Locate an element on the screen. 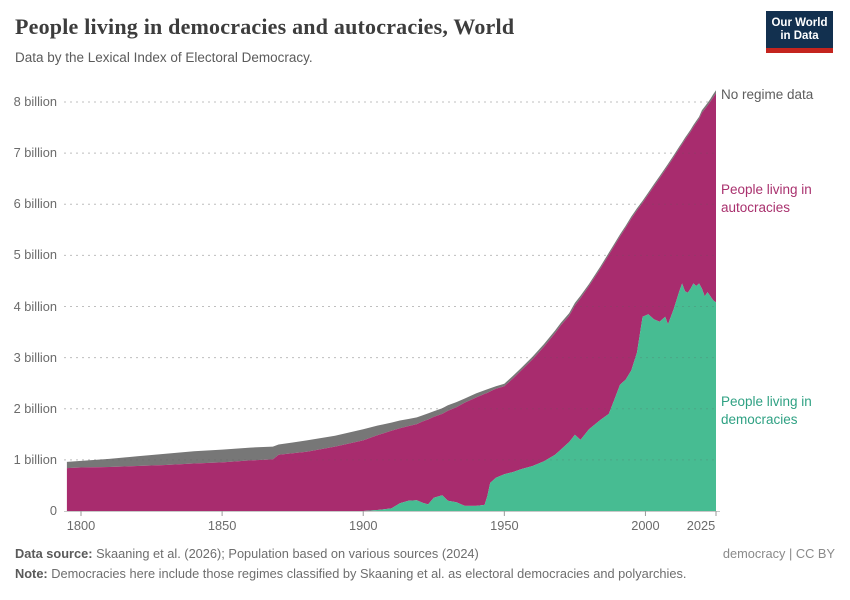 This screenshot has height=600, width=850. y-axis-tick-label: 4 billion is located at coordinates (35, 306).